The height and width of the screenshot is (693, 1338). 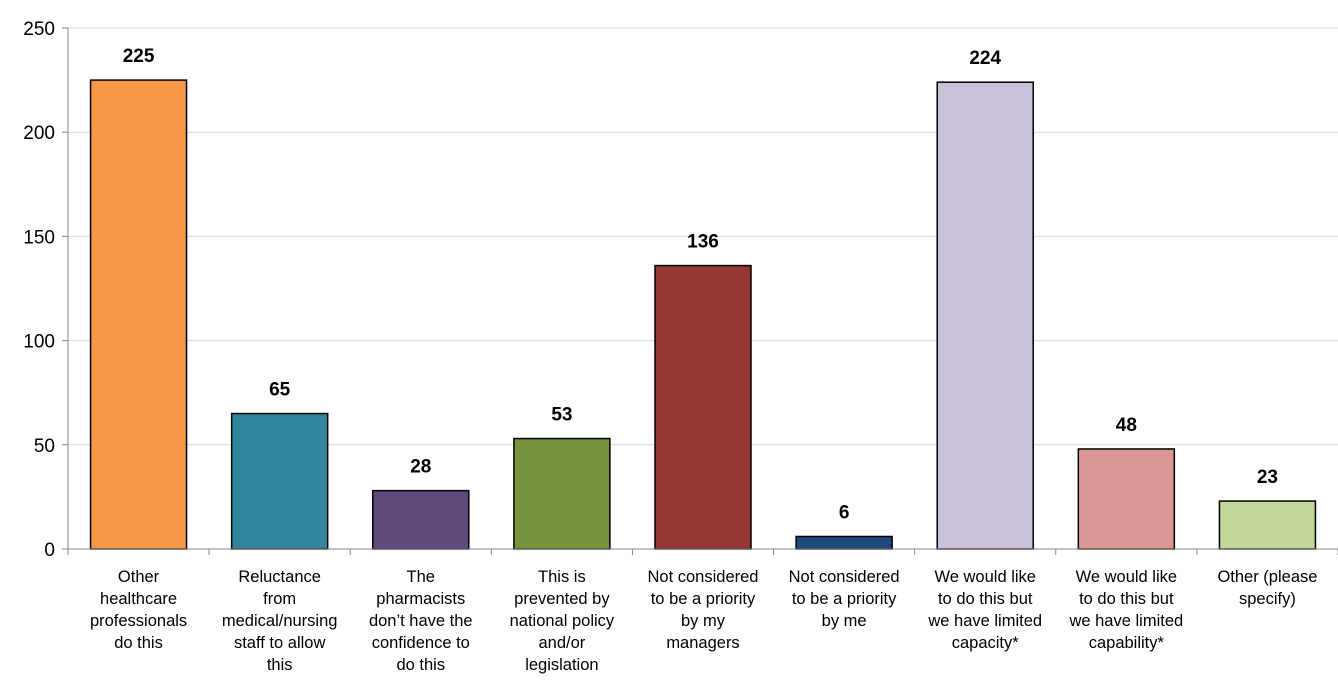 I want to click on y-tick-label: 100, so click(x=39, y=342).